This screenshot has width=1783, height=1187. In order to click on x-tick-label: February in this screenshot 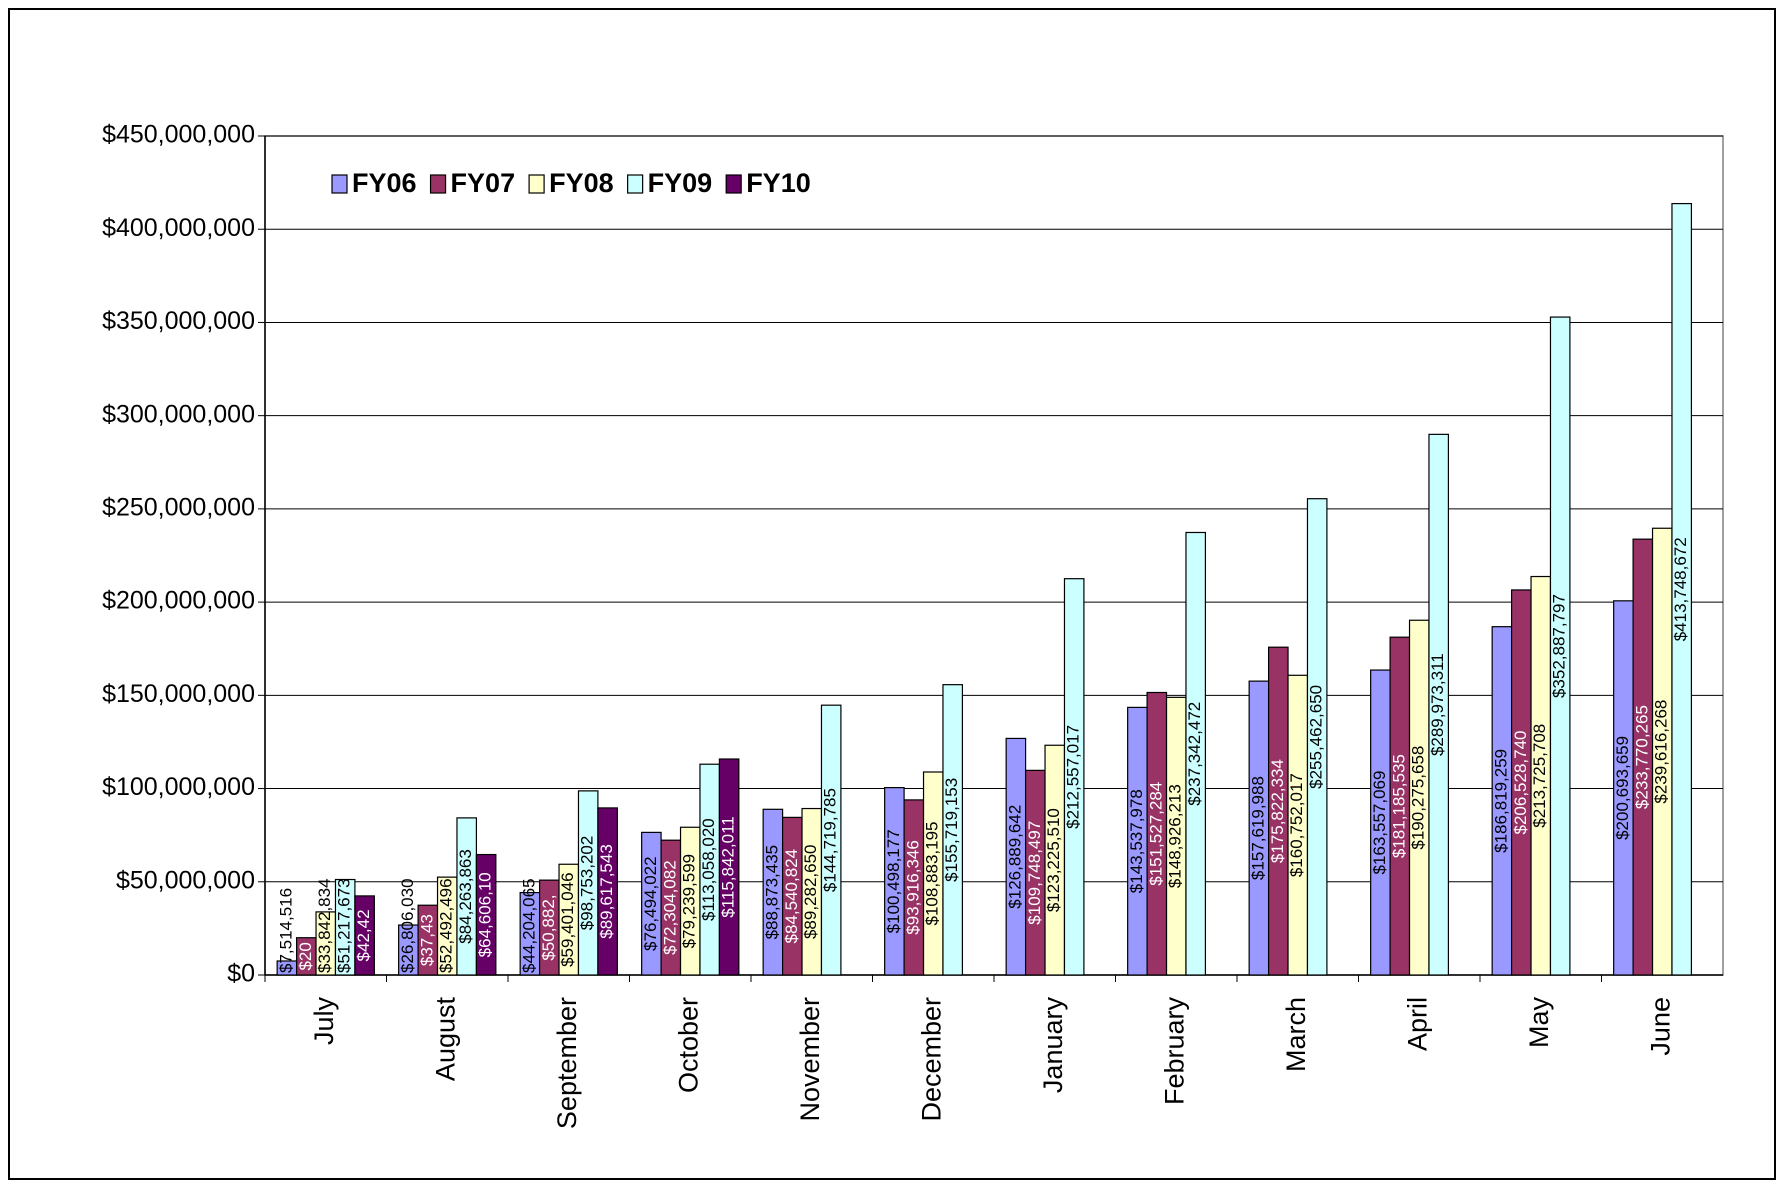, I will do `click(1174, 1051)`.